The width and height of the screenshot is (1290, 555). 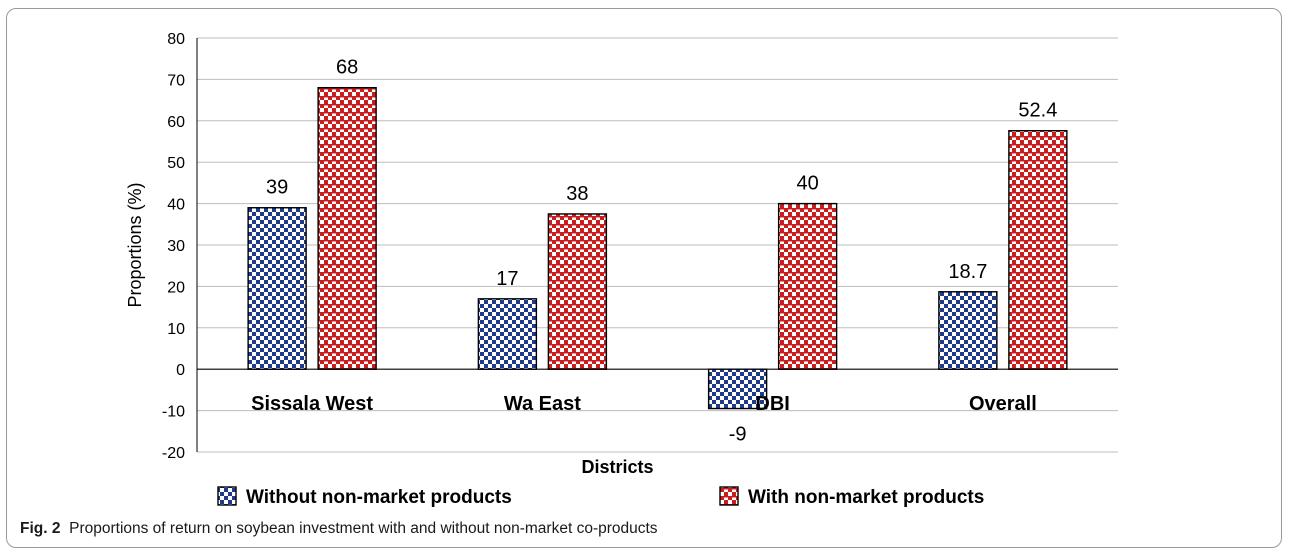 What do you see at coordinates (968, 330) in the screenshot?
I see `bar-without-overall` at bounding box center [968, 330].